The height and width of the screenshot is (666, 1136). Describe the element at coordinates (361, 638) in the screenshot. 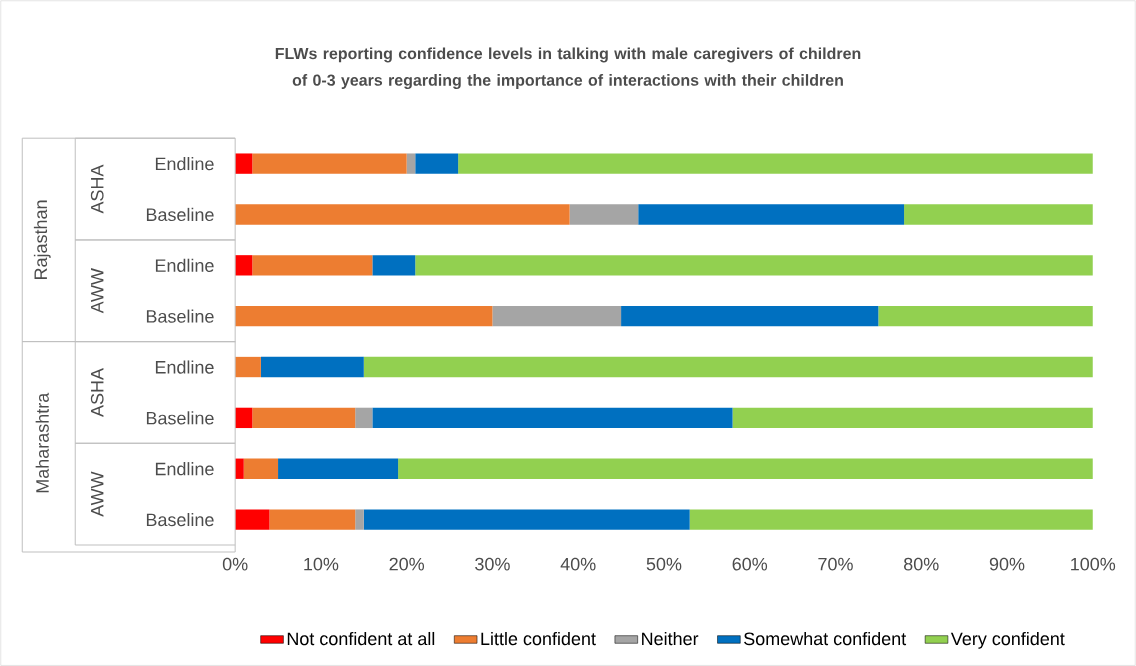

I see `legend-label: Not confident at all` at that location.